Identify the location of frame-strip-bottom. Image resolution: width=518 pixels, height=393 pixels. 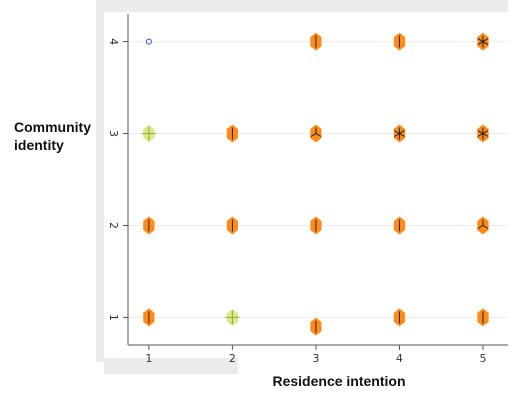
(171, 366).